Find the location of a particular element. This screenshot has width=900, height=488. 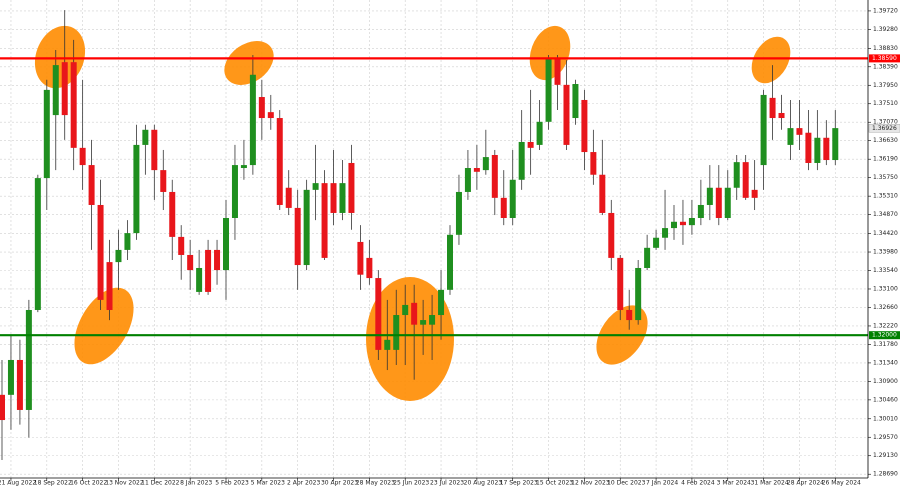

y-tick-label: 1.37070 is located at coordinates (885, 122).